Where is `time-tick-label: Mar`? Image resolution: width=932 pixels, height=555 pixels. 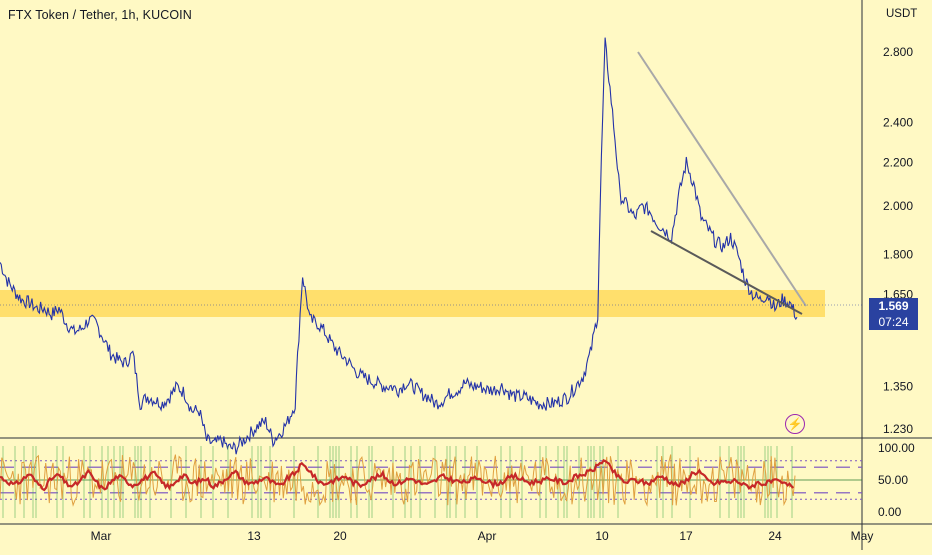
time-tick-label: Mar is located at coordinates (101, 536).